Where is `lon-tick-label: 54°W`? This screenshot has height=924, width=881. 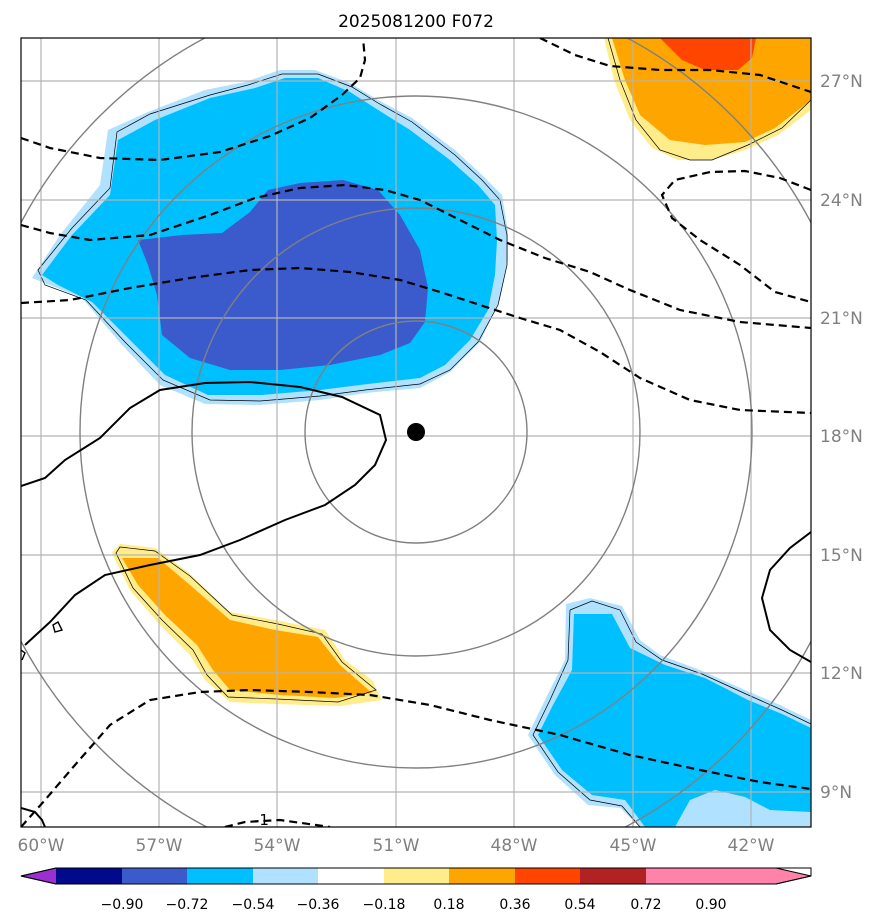 lon-tick-label: 54°W is located at coordinates (277, 846).